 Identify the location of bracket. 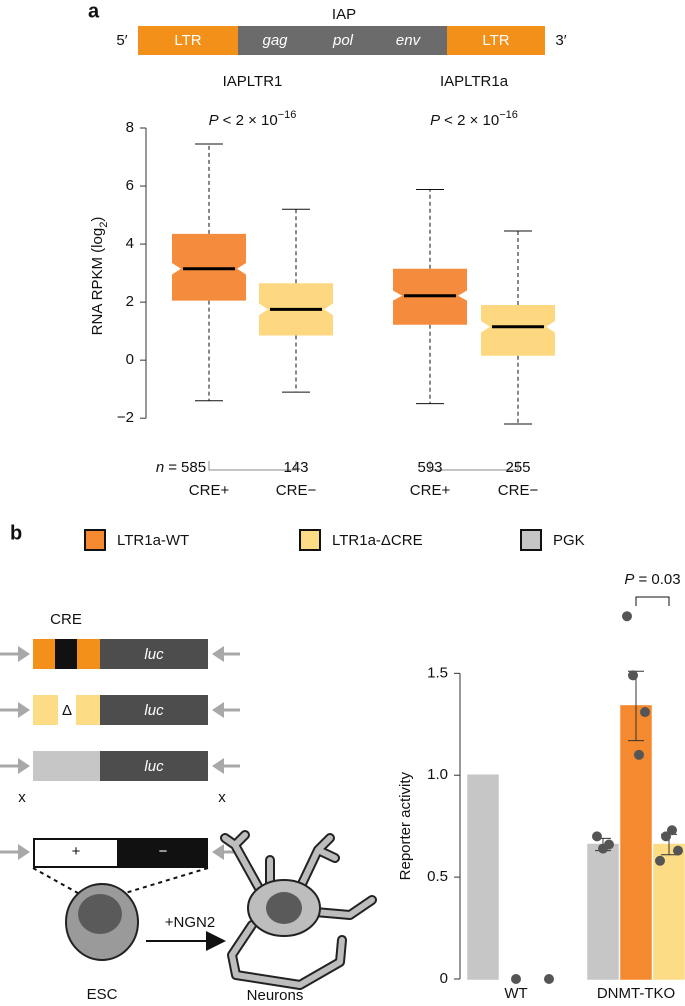
(252, 466).